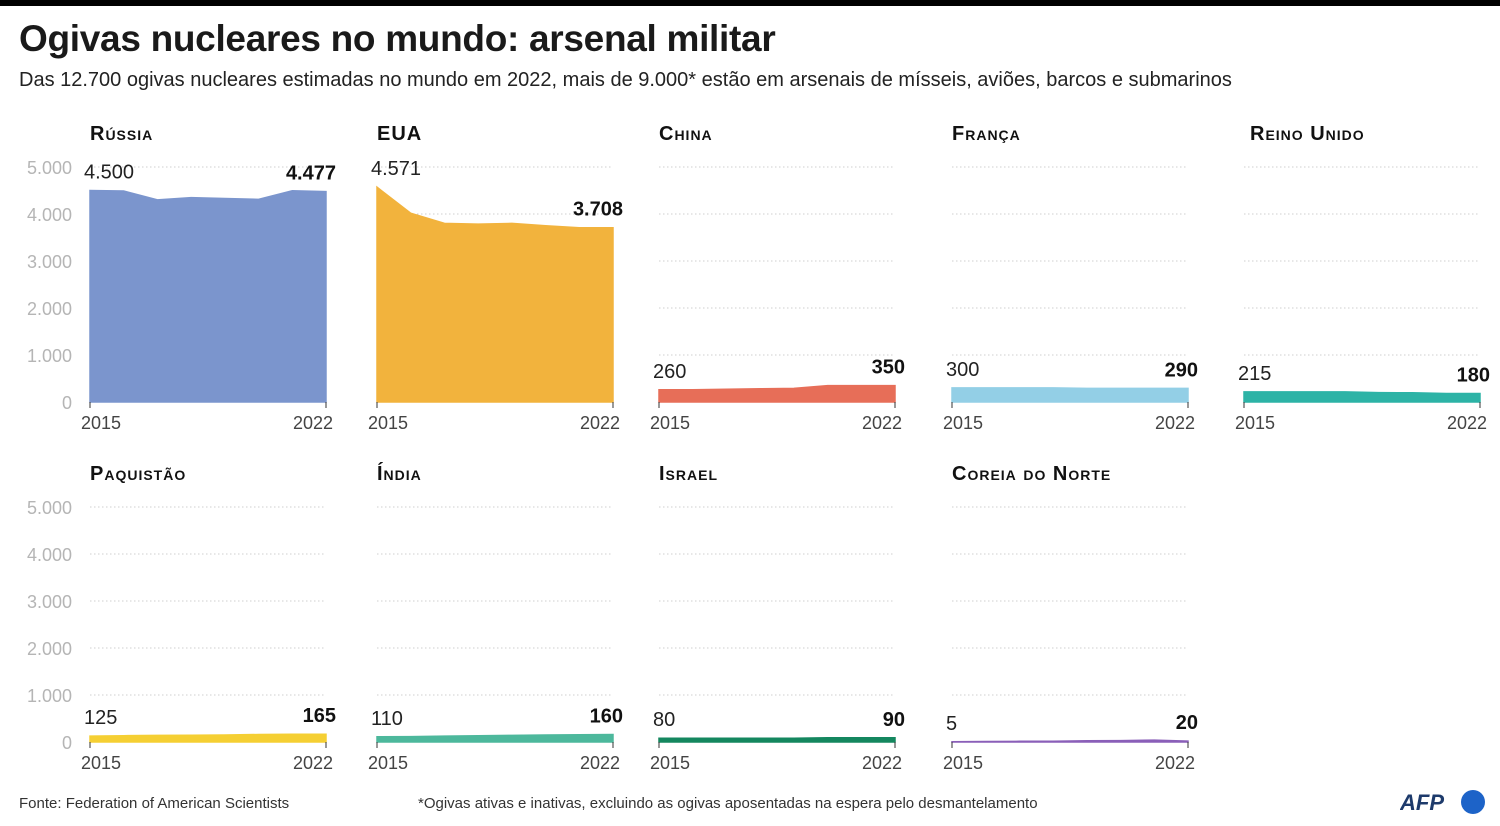  I want to click on start-value-label: 125, so click(100, 718).